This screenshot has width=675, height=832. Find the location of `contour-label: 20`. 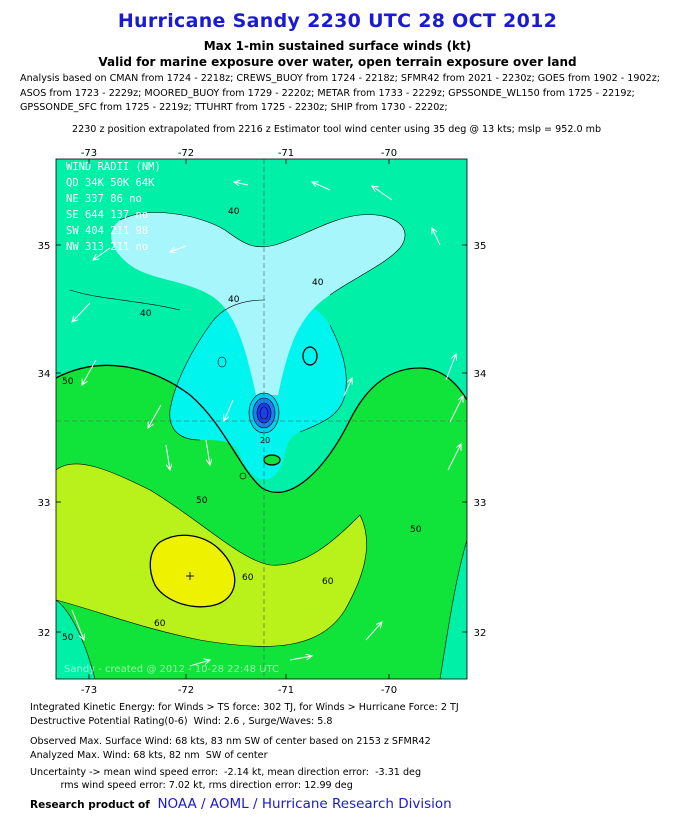

contour-label: 20 is located at coordinates (265, 440).